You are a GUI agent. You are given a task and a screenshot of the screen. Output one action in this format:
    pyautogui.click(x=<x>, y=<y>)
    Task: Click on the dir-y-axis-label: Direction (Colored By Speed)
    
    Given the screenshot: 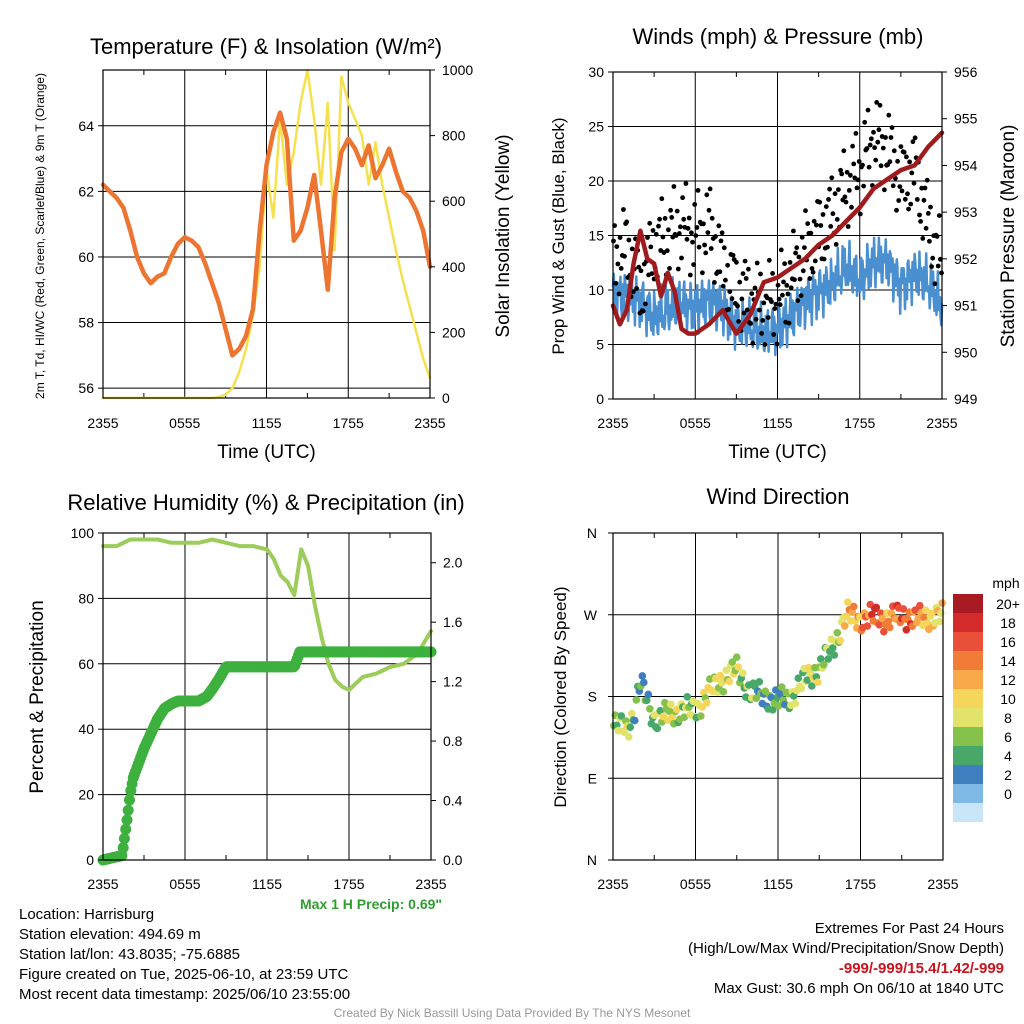 What is the action you would take?
    pyautogui.click(x=560, y=696)
    